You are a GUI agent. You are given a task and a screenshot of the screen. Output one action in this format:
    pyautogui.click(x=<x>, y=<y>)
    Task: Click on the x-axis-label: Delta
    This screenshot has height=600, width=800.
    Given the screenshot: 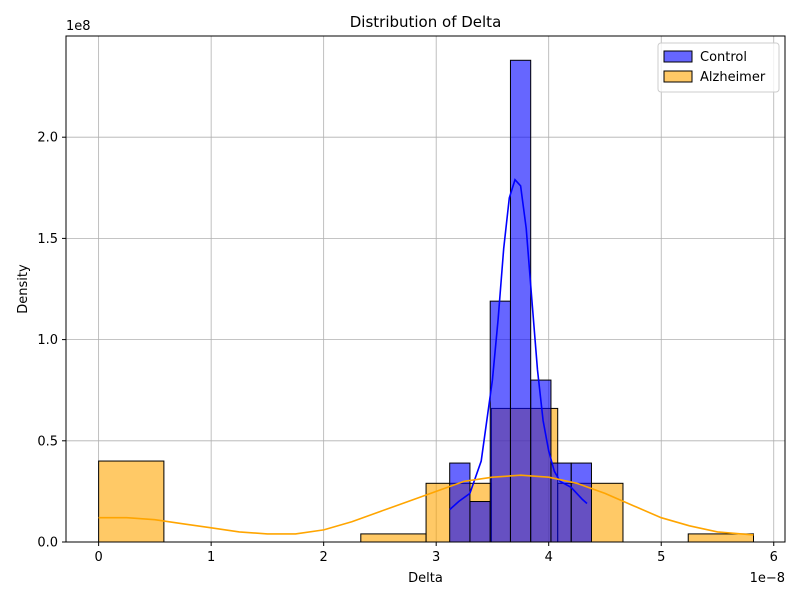 What is the action you would take?
    pyautogui.click(x=425, y=578)
    